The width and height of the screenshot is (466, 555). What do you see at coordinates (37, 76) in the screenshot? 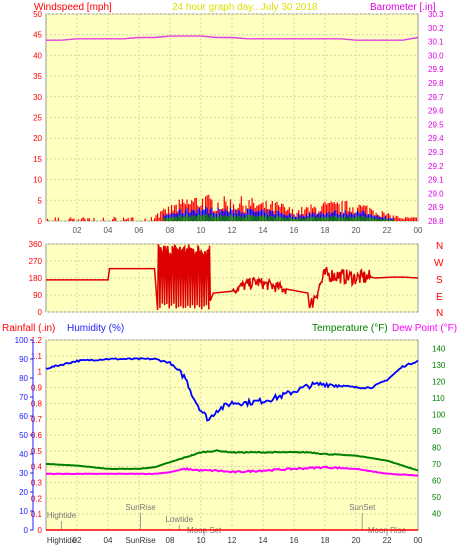
I see `windspeed-tick: 35` at bounding box center [37, 76].